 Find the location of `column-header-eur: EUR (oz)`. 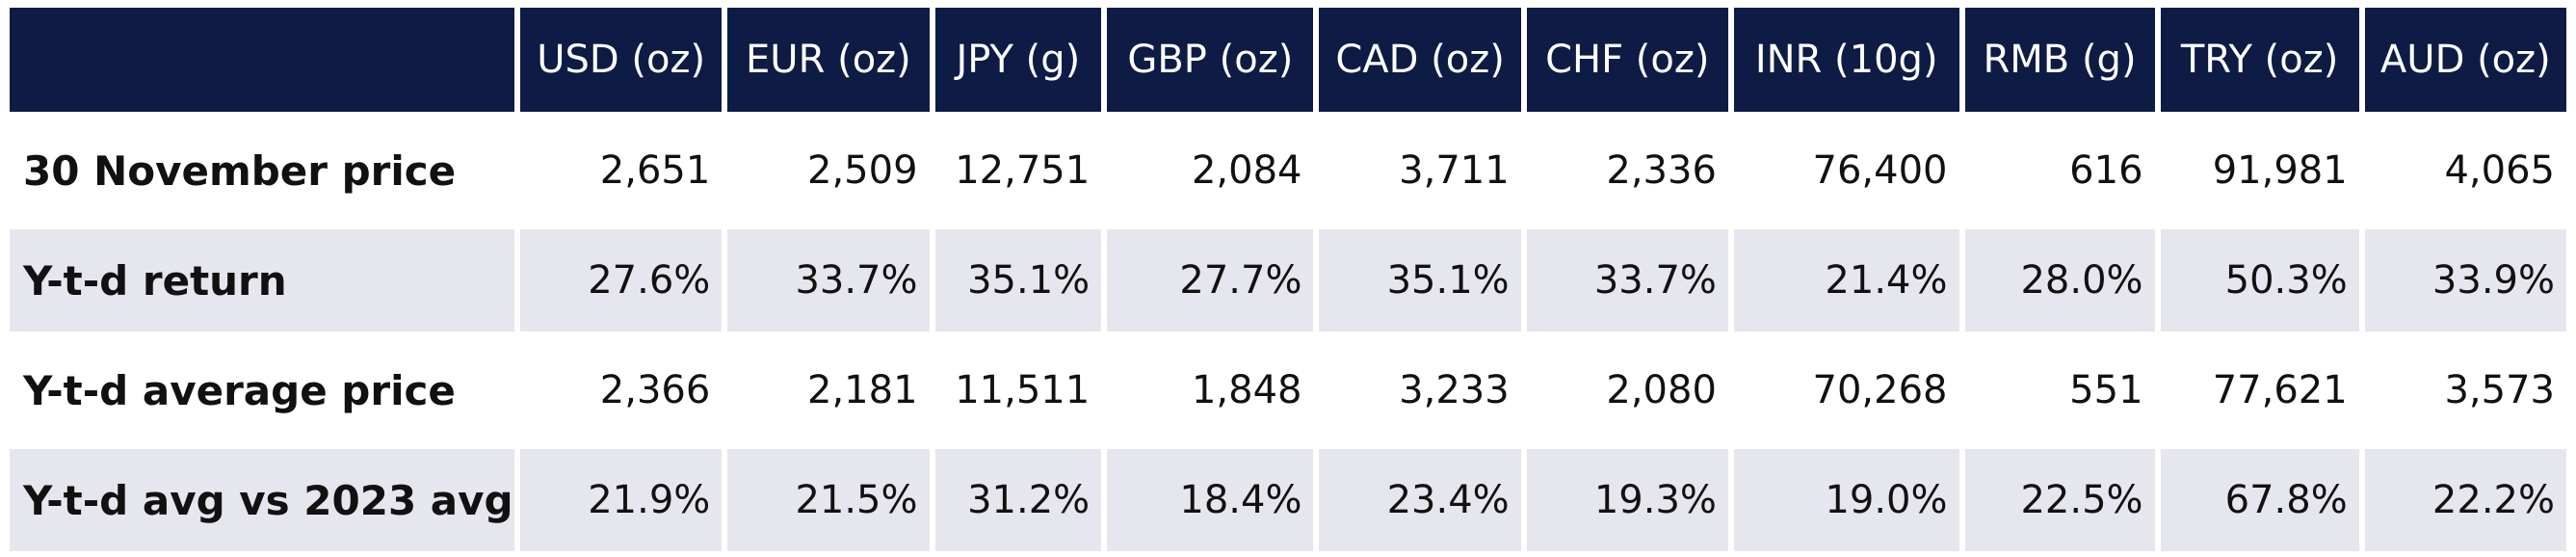

column-header-eur: EUR (oz) is located at coordinates (829, 60).